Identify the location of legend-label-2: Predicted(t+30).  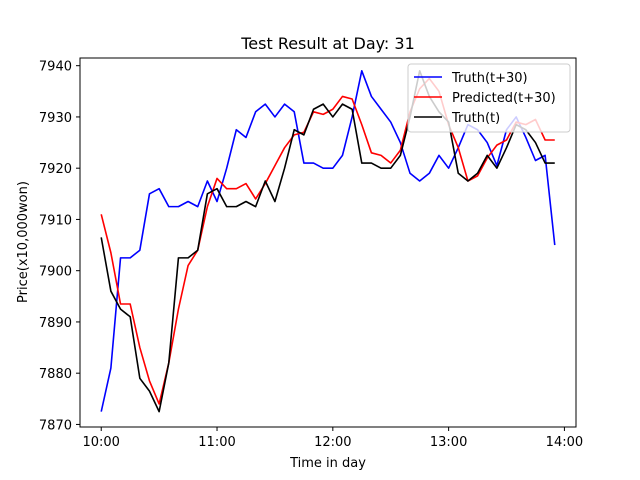
(504, 98).